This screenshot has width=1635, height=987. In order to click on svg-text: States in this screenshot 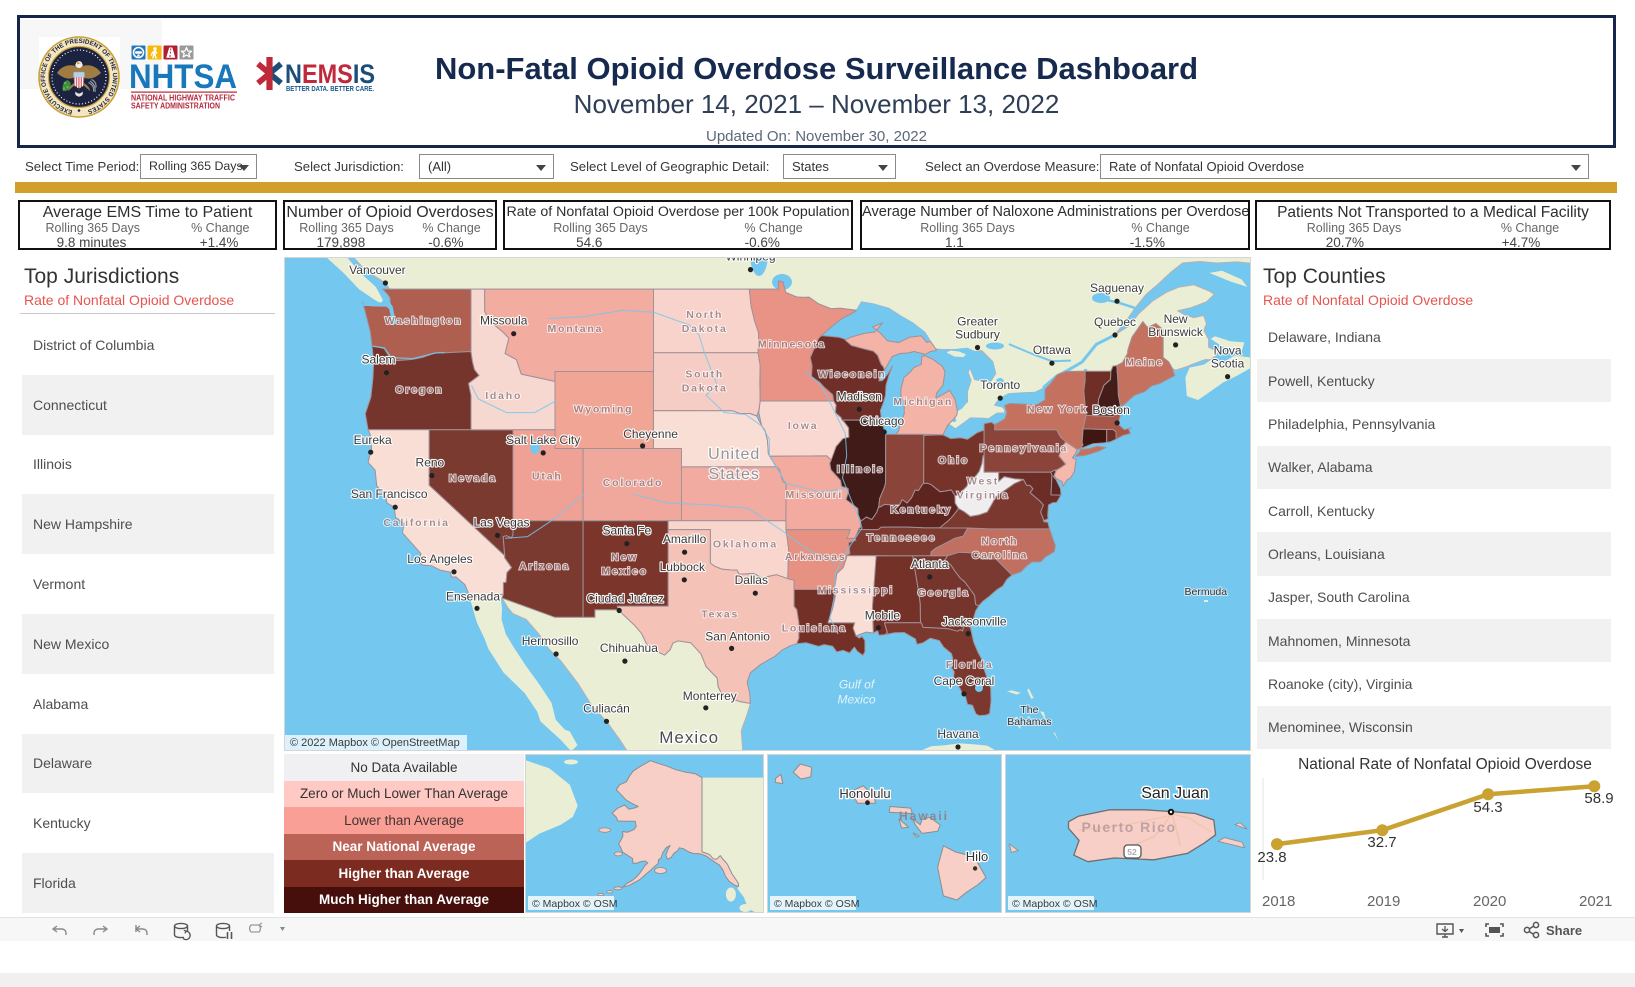, I will do `click(734, 474)`.